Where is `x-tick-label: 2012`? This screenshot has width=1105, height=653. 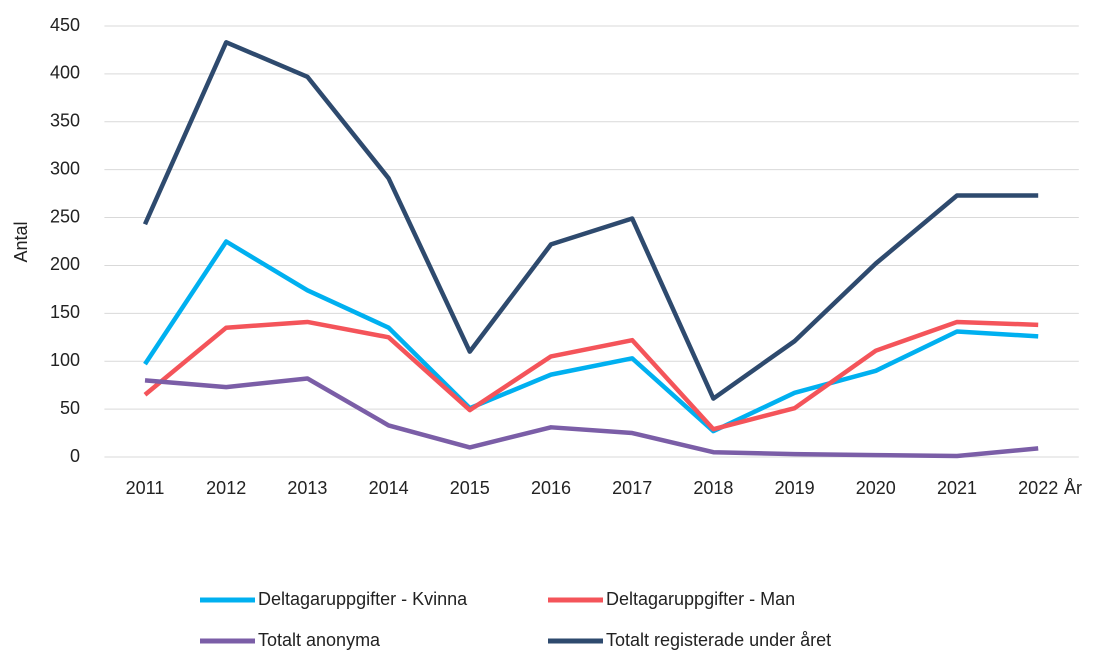 x-tick-label: 2012 is located at coordinates (226, 488).